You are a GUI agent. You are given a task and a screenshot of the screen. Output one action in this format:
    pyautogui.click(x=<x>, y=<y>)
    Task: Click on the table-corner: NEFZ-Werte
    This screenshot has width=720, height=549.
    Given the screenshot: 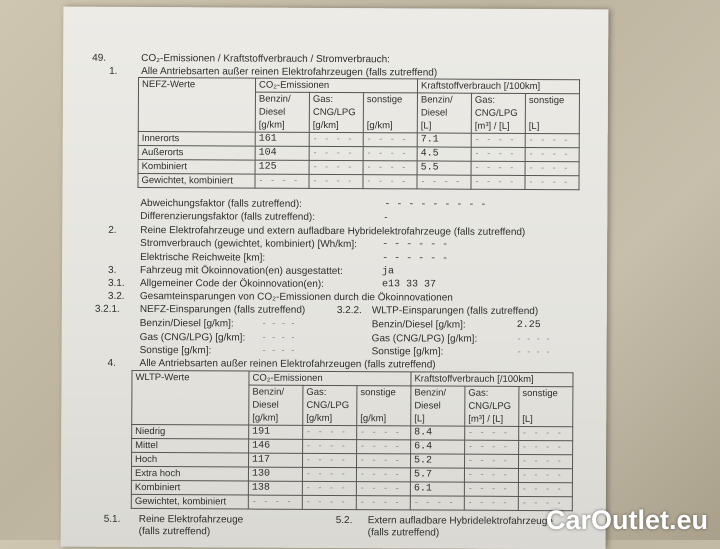 What is the action you would take?
    pyautogui.click(x=197, y=105)
    